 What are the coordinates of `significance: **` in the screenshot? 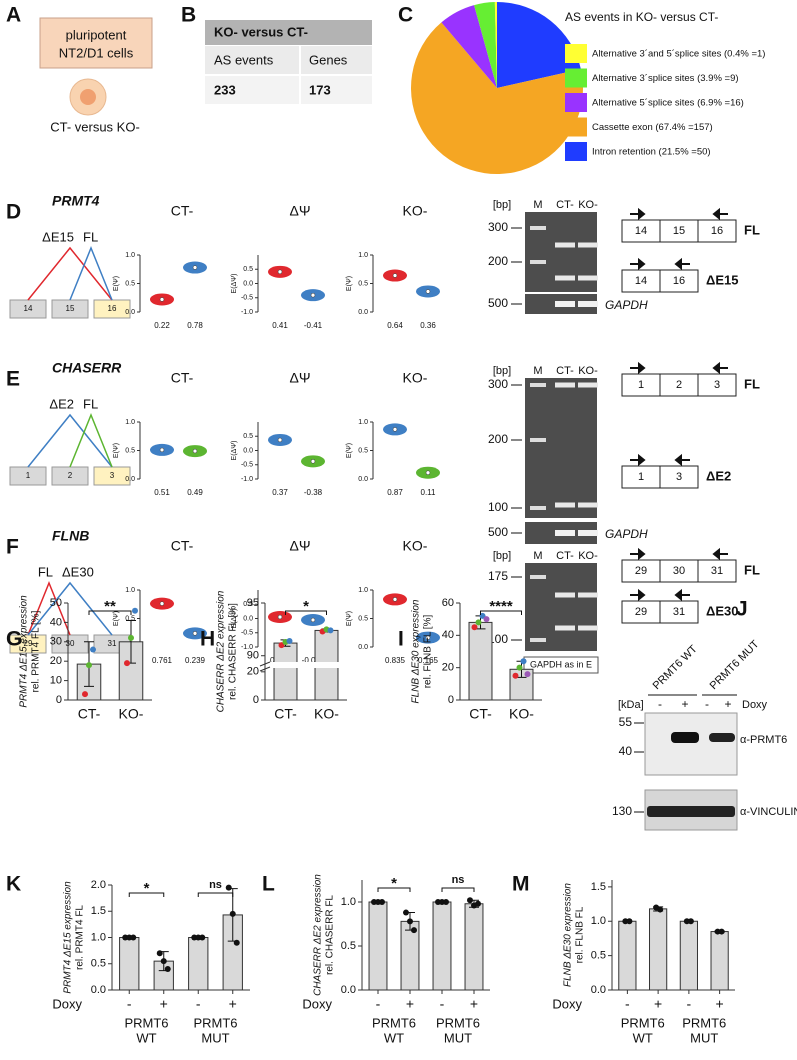 It's located at (110, 606).